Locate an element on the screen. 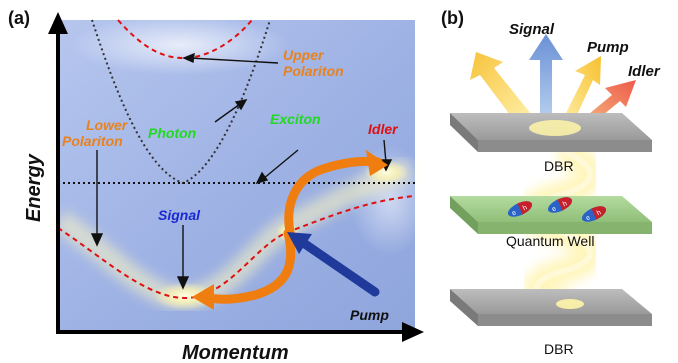 The image size is (678, 363). bottom-spot is located at coordinates (570, 304).